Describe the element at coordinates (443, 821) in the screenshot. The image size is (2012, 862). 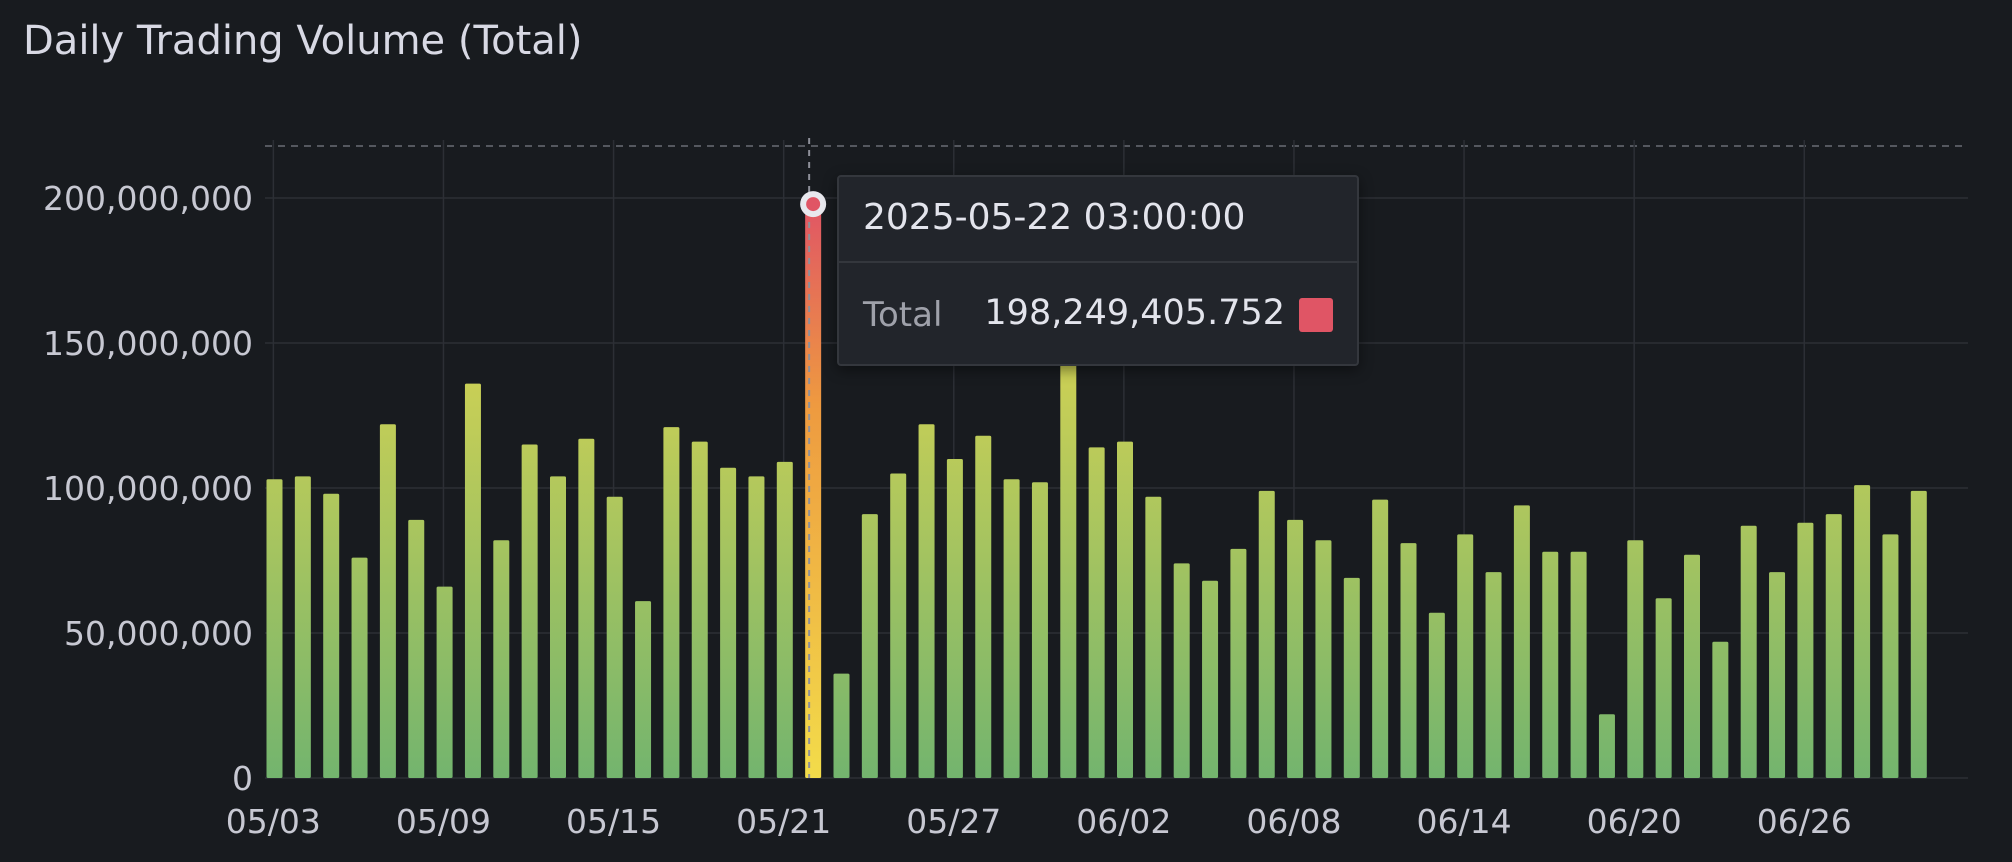
I see `x-tick-label: 05/09` at that location.